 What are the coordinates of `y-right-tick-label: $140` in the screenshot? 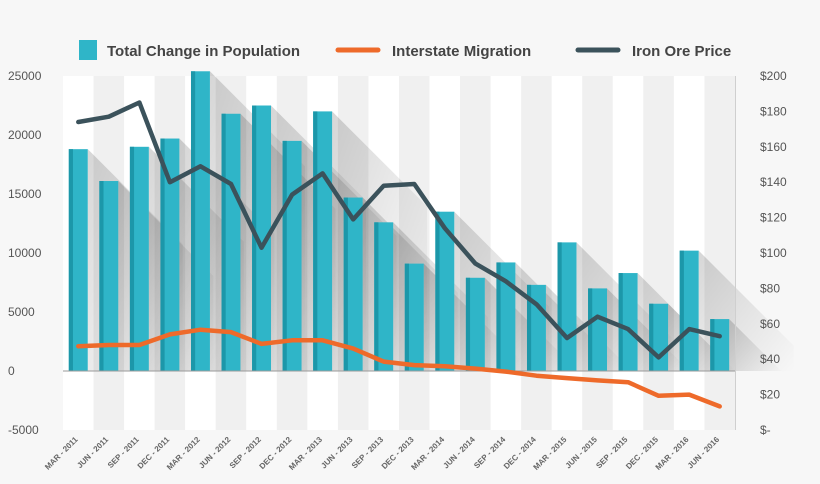 It's located at (773, 182).